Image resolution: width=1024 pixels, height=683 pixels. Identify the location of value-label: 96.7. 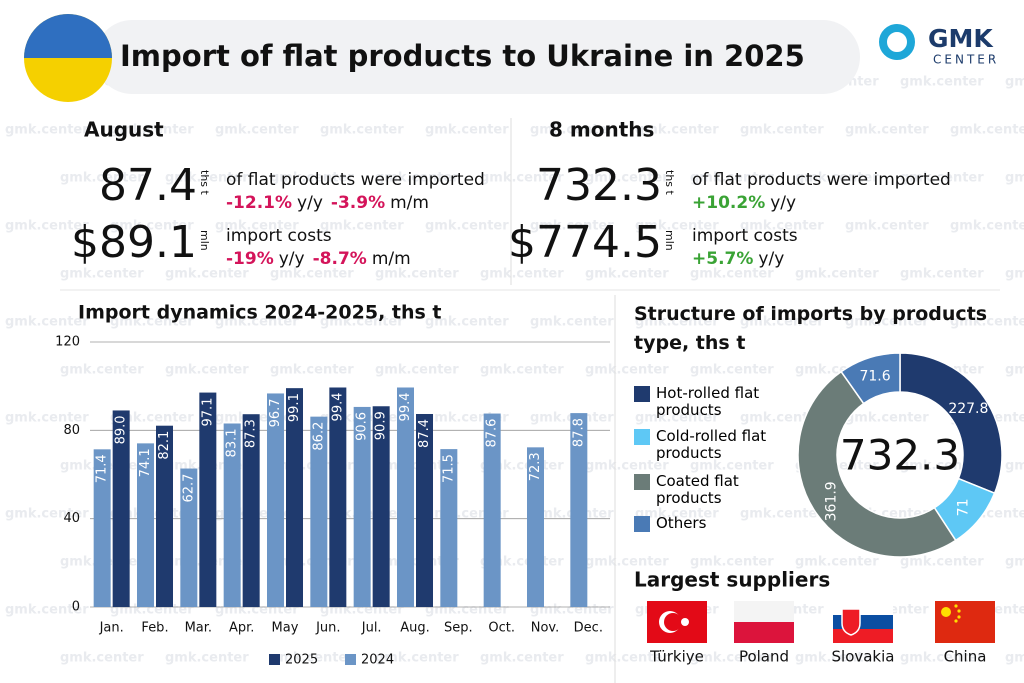
(275, 412).